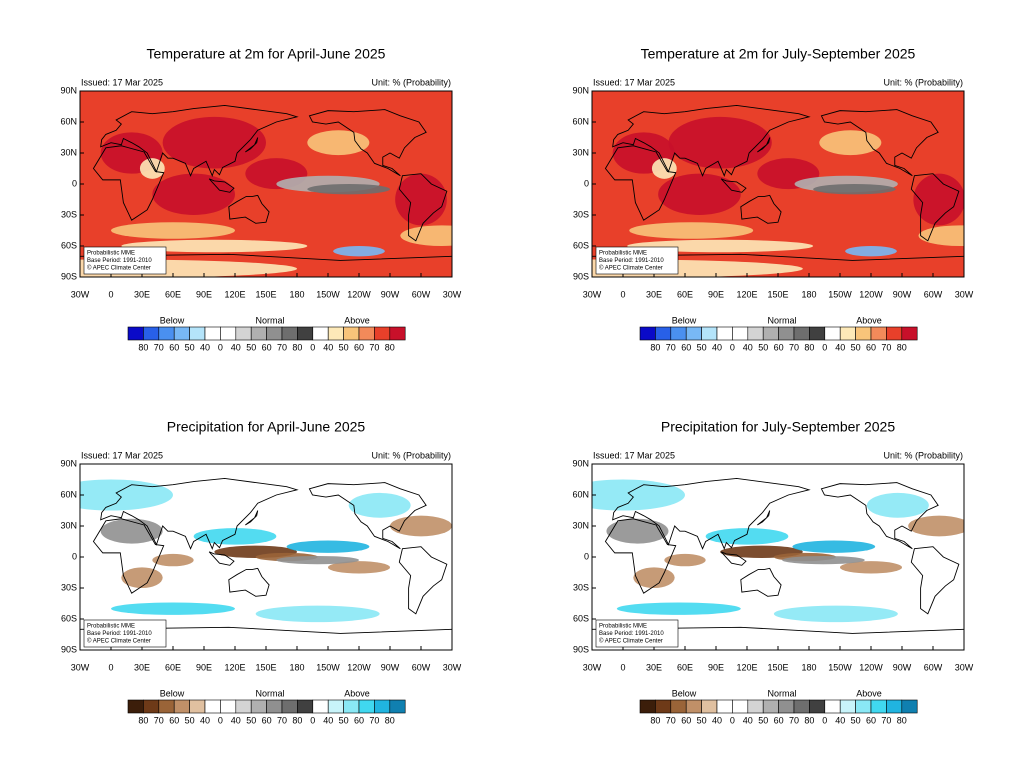 This screenshot has width=1024, height=774. What do you see at coordinates (685, 294) in the screenshot?
I see `x-axis-label: 60E` at bounding box center [685, 294].